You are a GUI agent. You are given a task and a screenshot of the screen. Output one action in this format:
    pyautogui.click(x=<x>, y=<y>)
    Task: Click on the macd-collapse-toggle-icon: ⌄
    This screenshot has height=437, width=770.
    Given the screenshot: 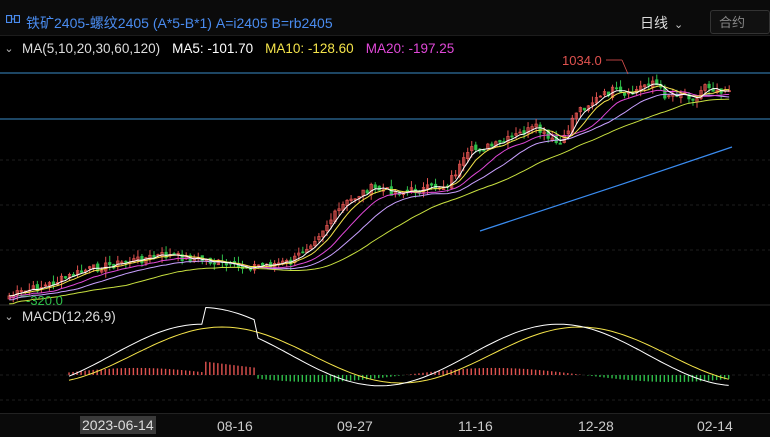 What is the action you would take?
    pyautogui.click(x=9, y=316)
    